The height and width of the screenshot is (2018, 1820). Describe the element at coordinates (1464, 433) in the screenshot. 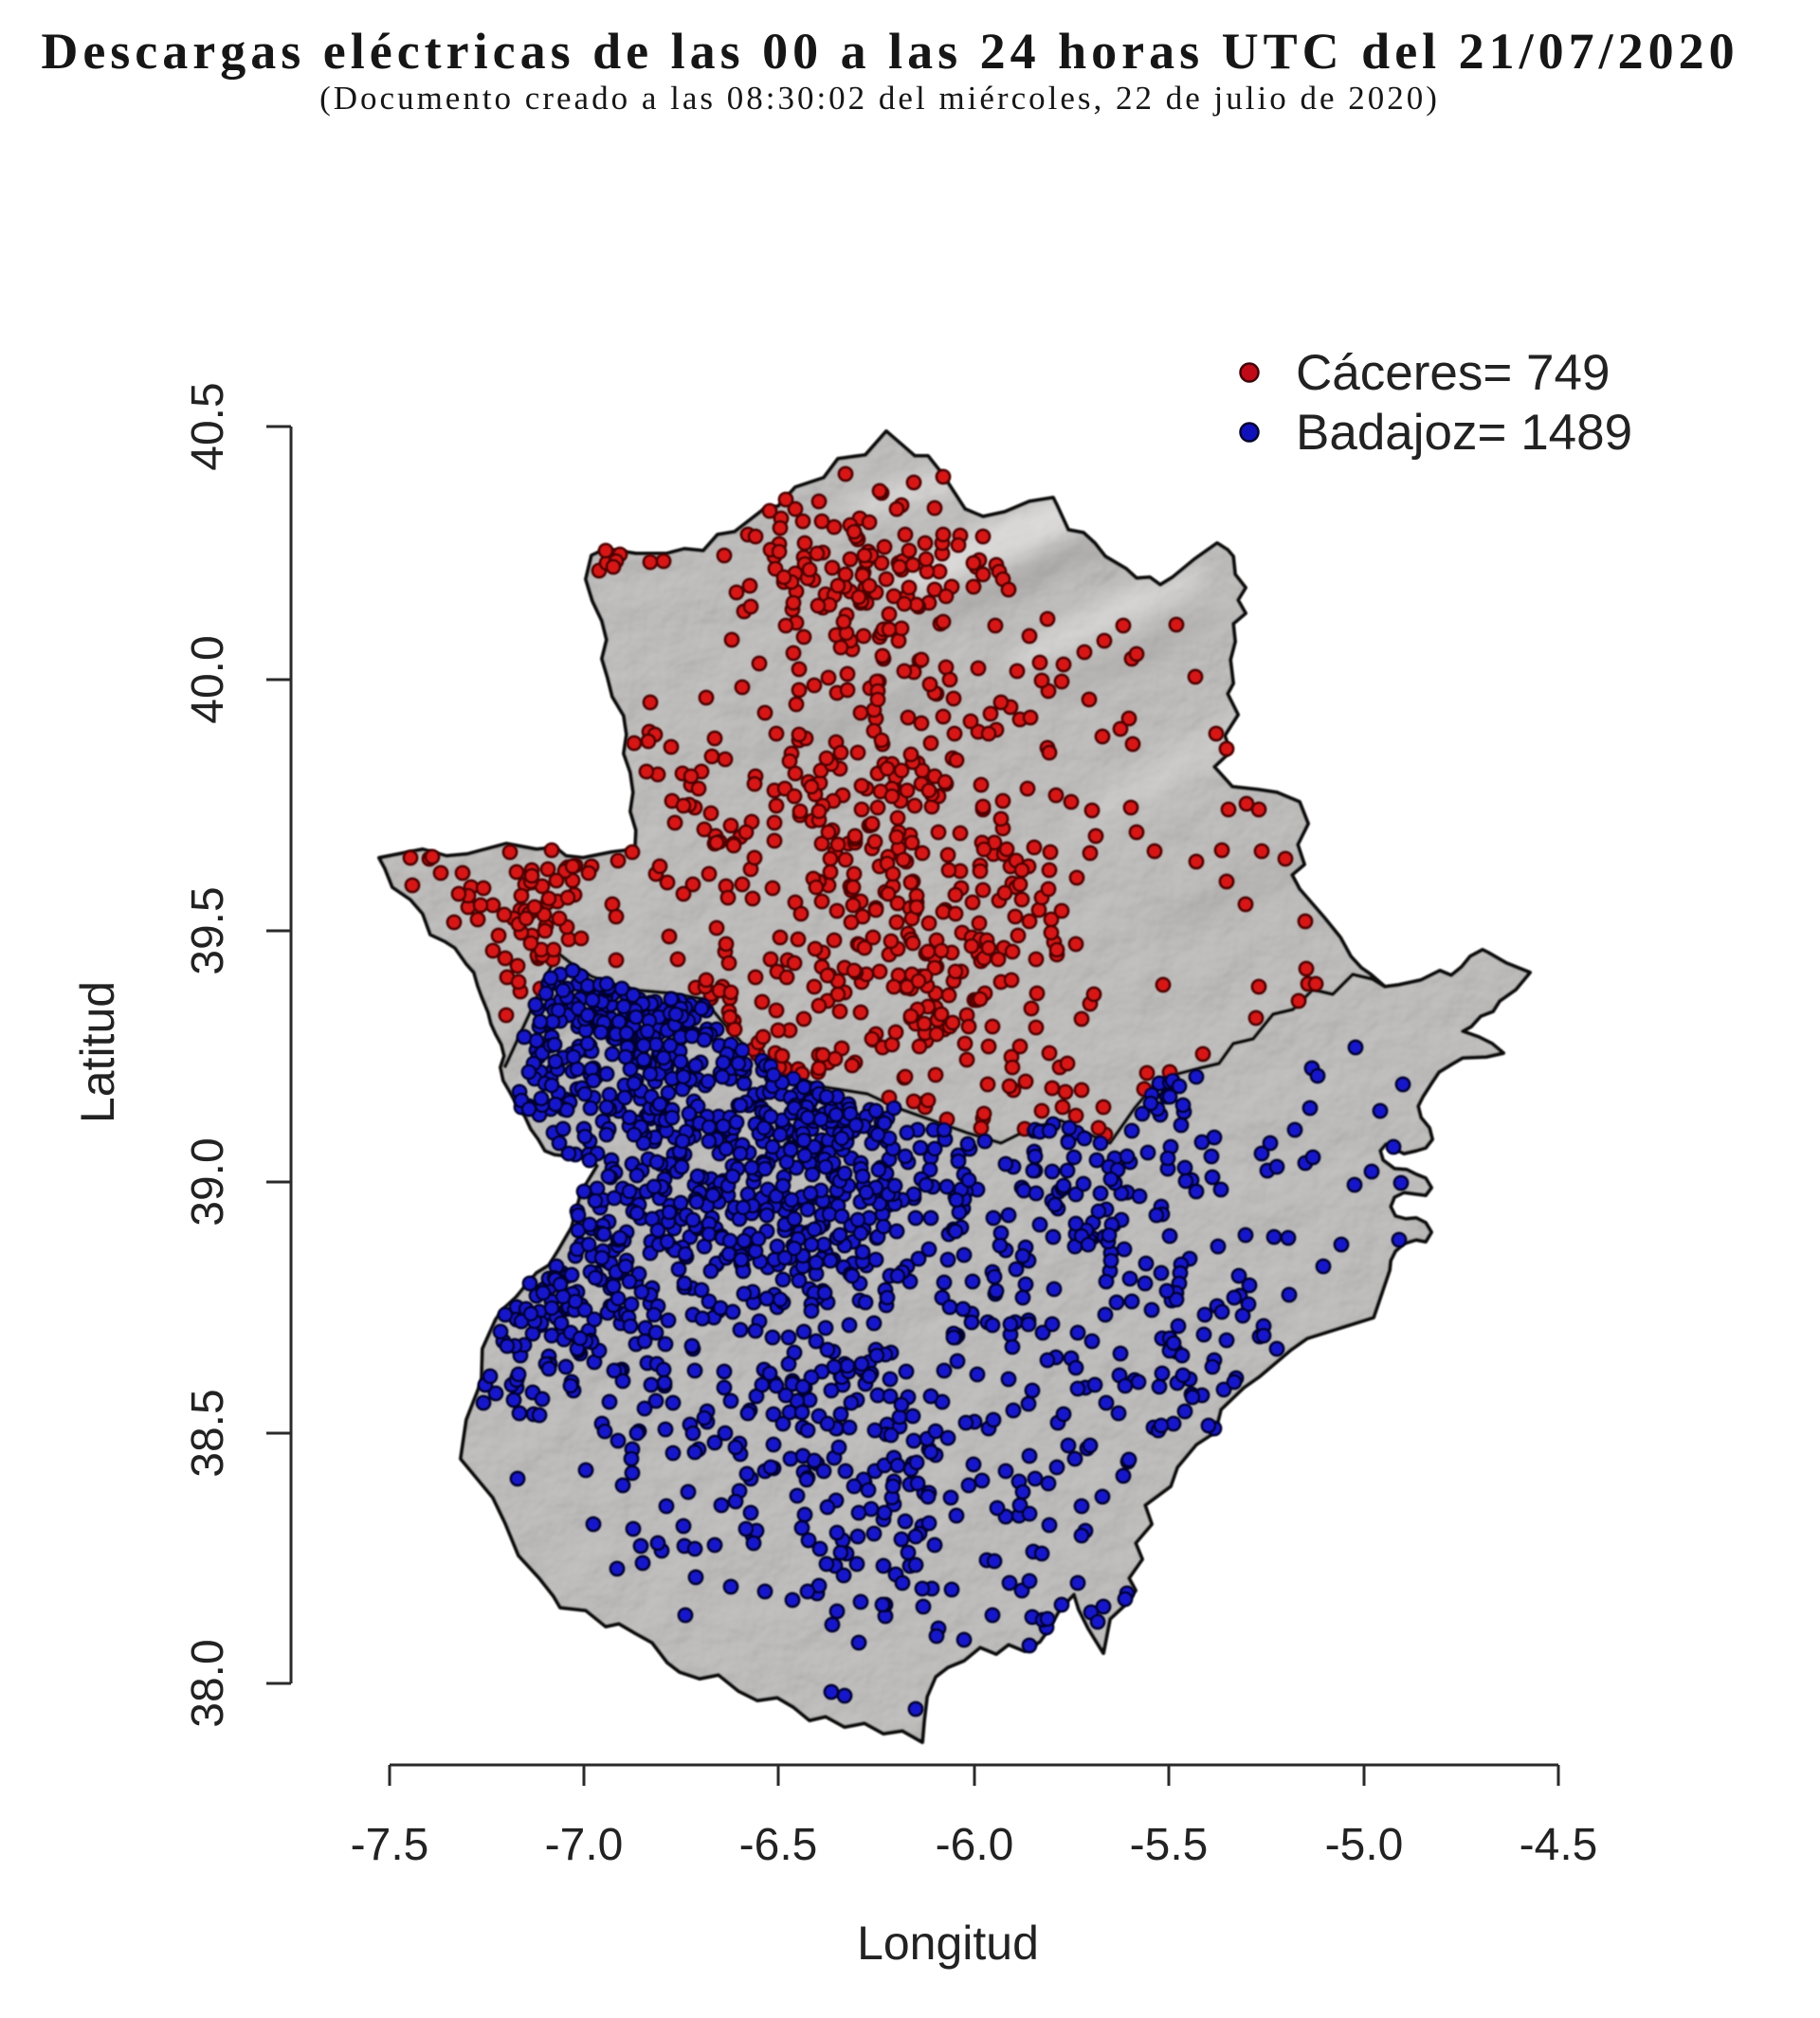

I see `svg-text: Badajoz= 1489` at that location.